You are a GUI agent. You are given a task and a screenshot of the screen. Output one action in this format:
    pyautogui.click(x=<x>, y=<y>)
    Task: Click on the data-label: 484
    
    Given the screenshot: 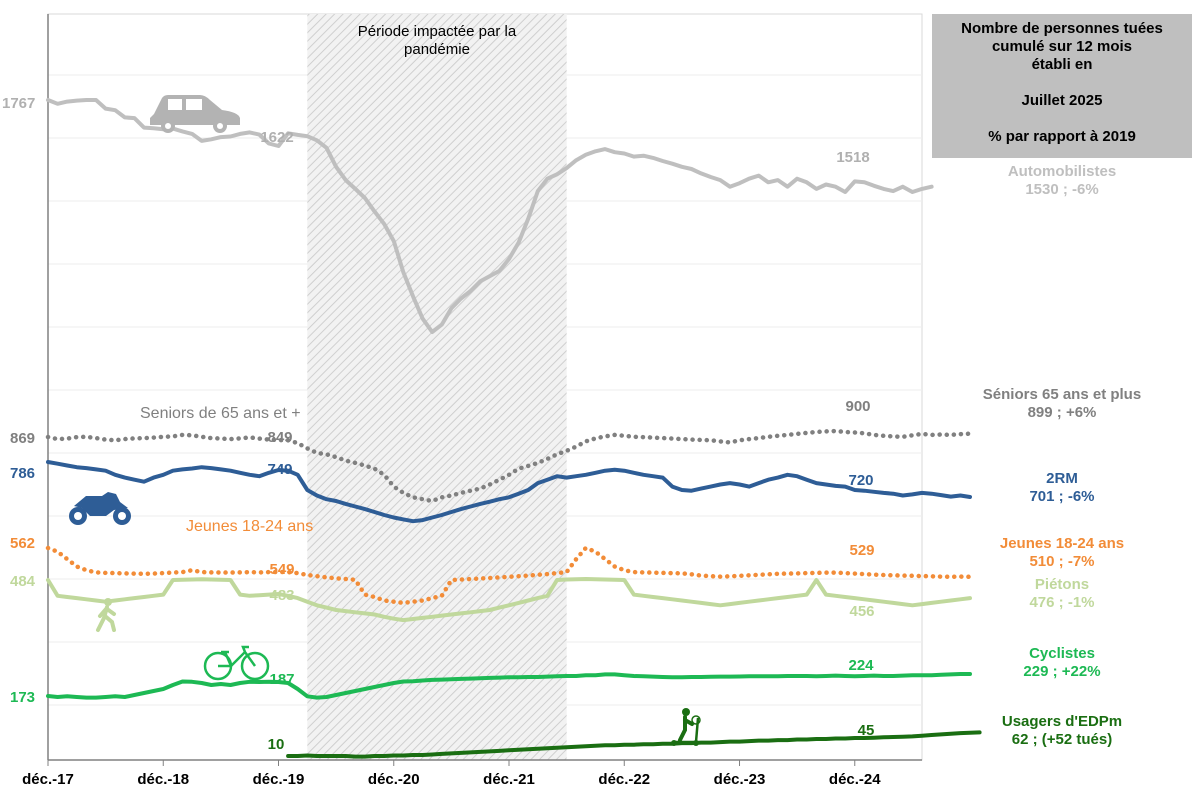 What is the action you would take?
    pyautogui.click(x=23, y=581)
    